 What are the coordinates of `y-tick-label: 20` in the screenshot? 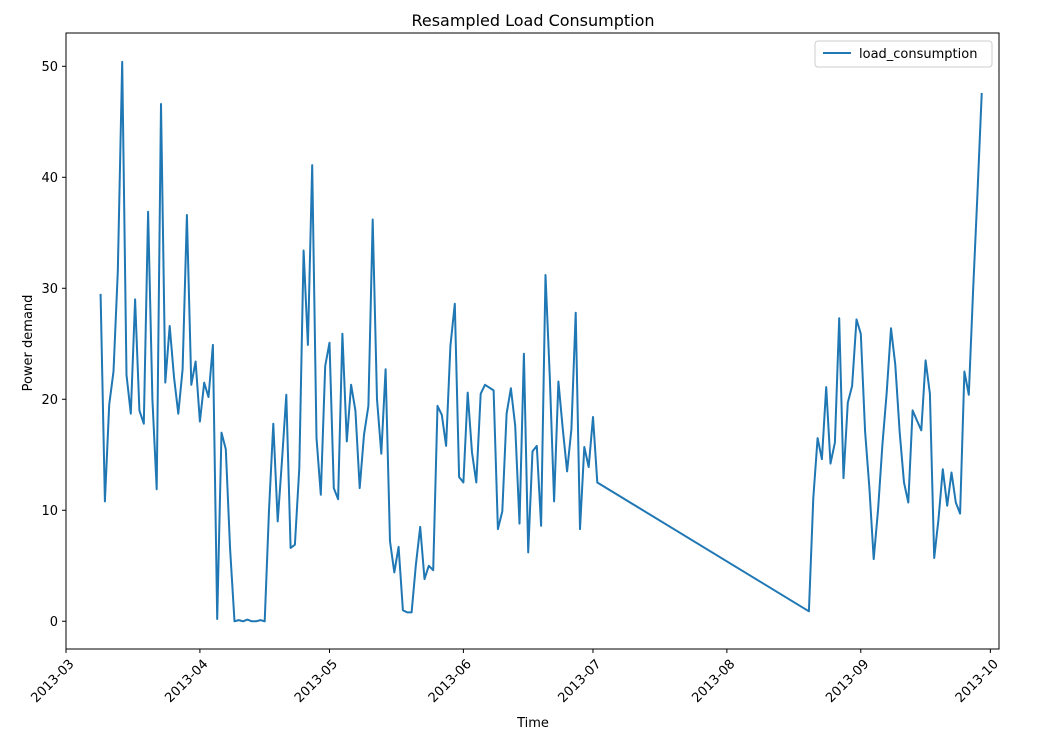 It's located at (49, 400).